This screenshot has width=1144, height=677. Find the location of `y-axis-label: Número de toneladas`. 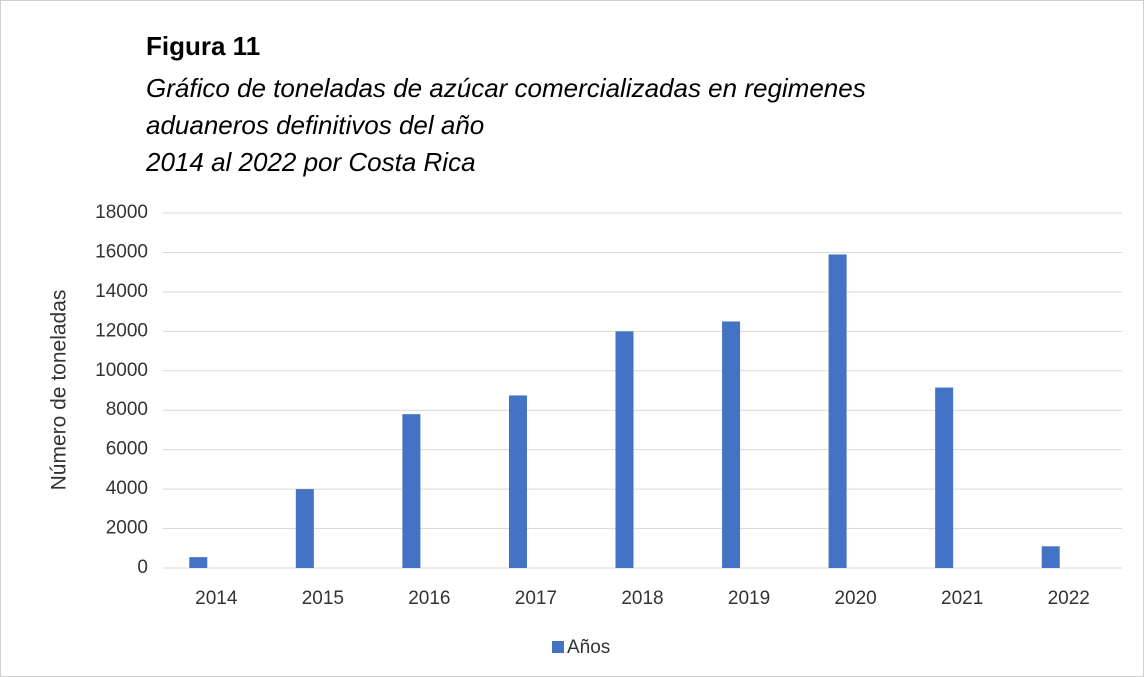

y-axis-label: Número de toneladas is located at coordinates (59, 390).